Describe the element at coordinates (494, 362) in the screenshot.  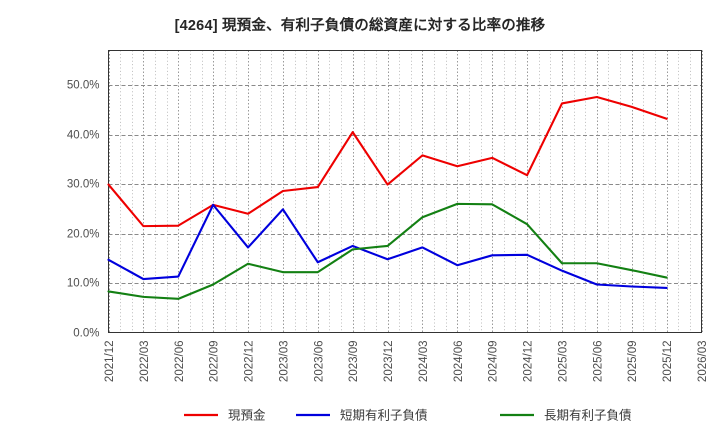
I see `x-axis-tick-label: 2024/09` at that location.